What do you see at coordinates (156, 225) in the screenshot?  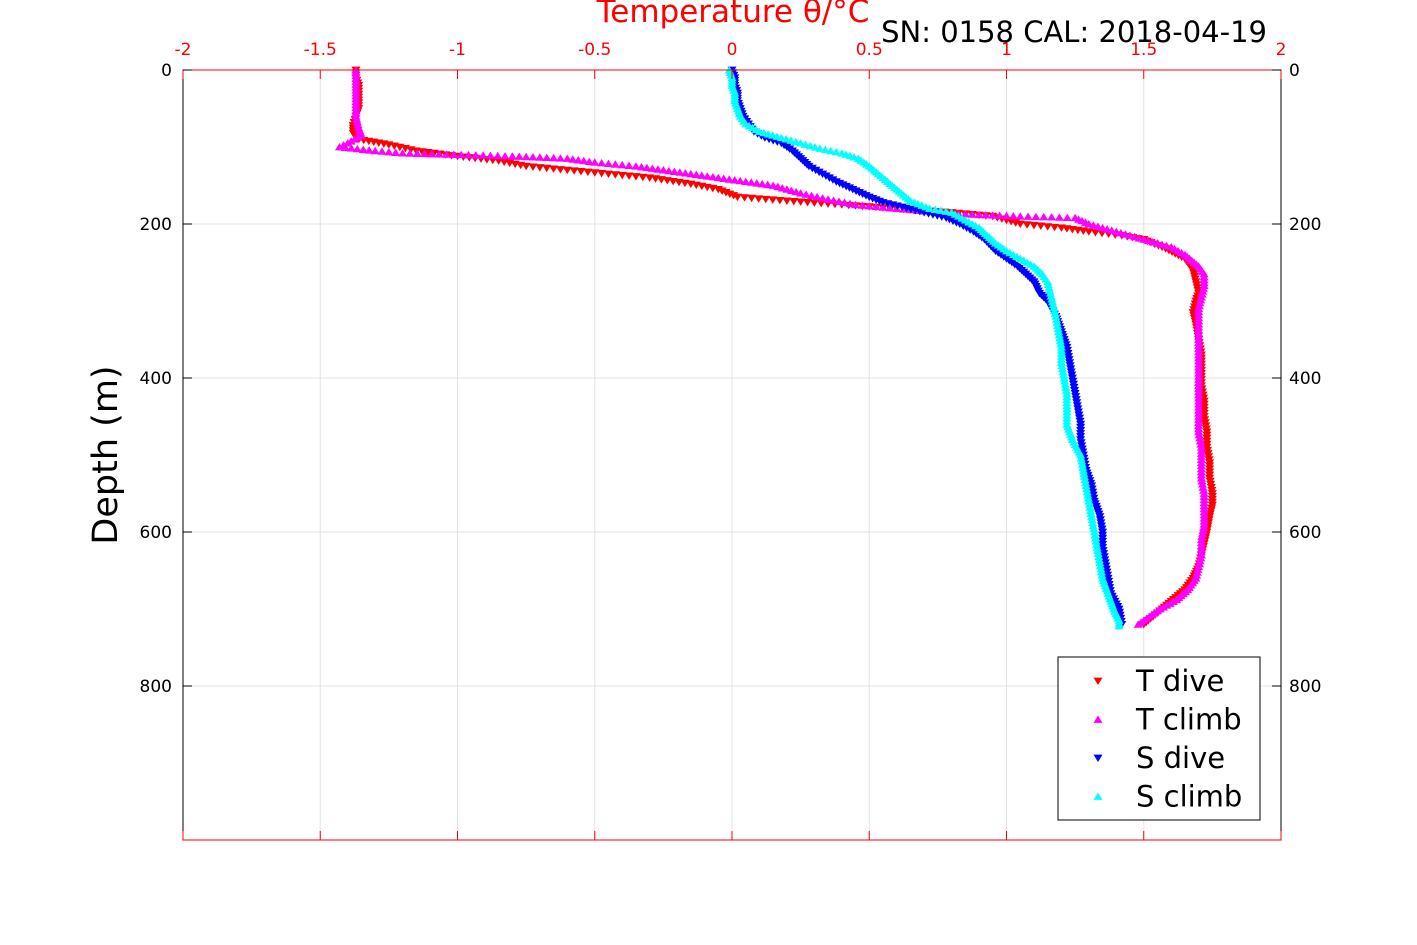 I see `y-tick-label-left: 200` at bounding box center [156, 225].